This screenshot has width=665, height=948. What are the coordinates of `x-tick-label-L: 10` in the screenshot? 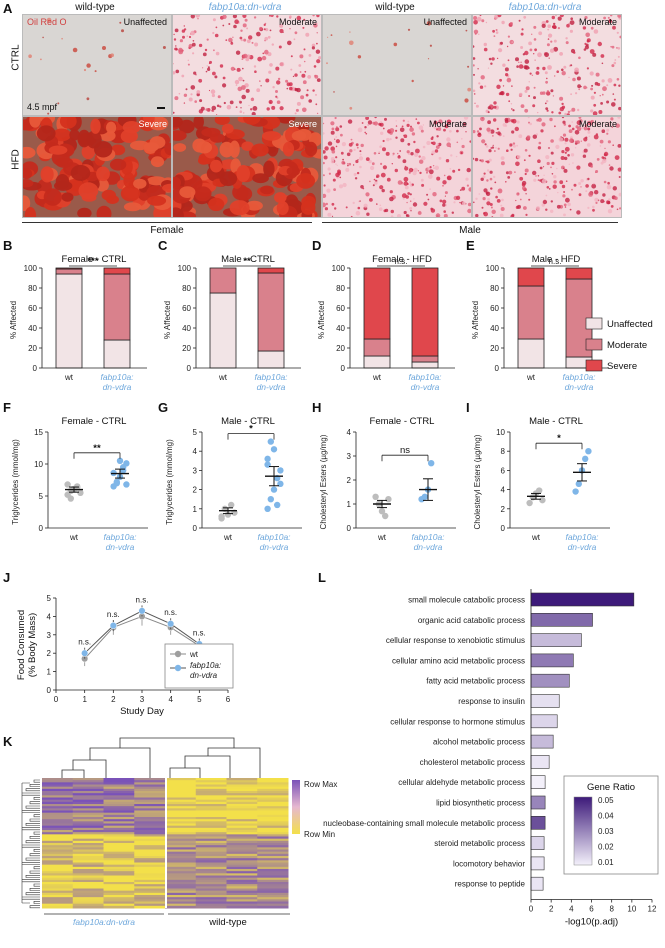 It's located at (631, 909).